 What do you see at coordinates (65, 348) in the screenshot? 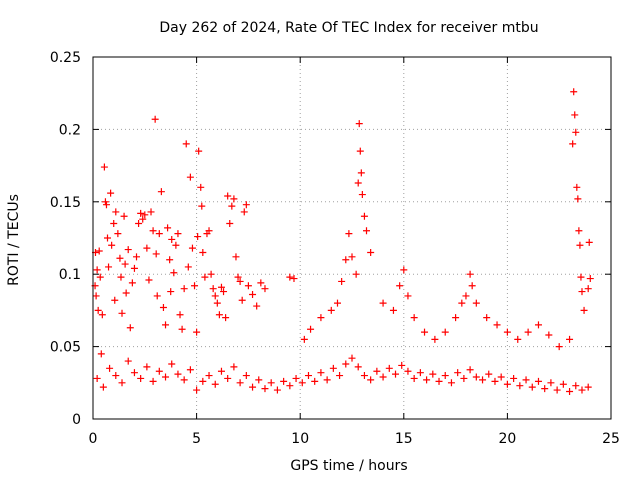
I see `y-tick-label: 0.05` at bounding box center [65, 348].